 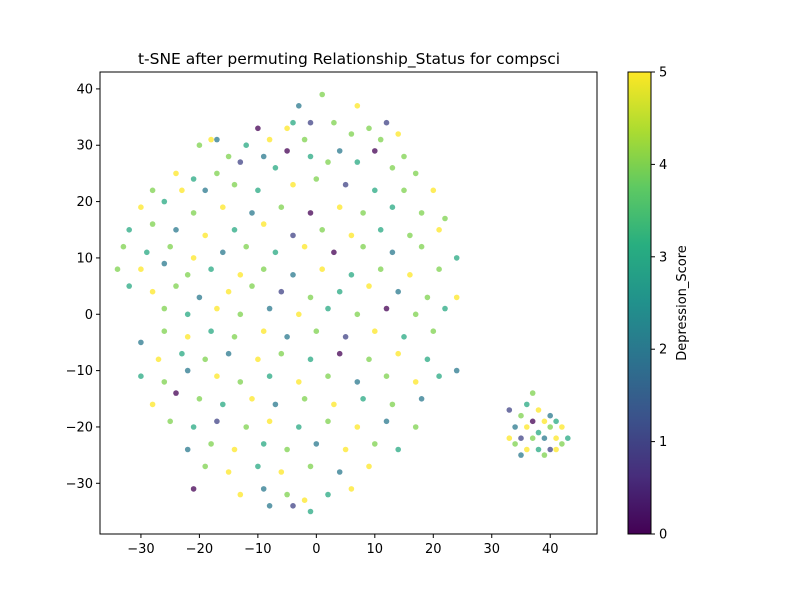 I want to click on y-tick-label: −10, so click(x=79, y=371).